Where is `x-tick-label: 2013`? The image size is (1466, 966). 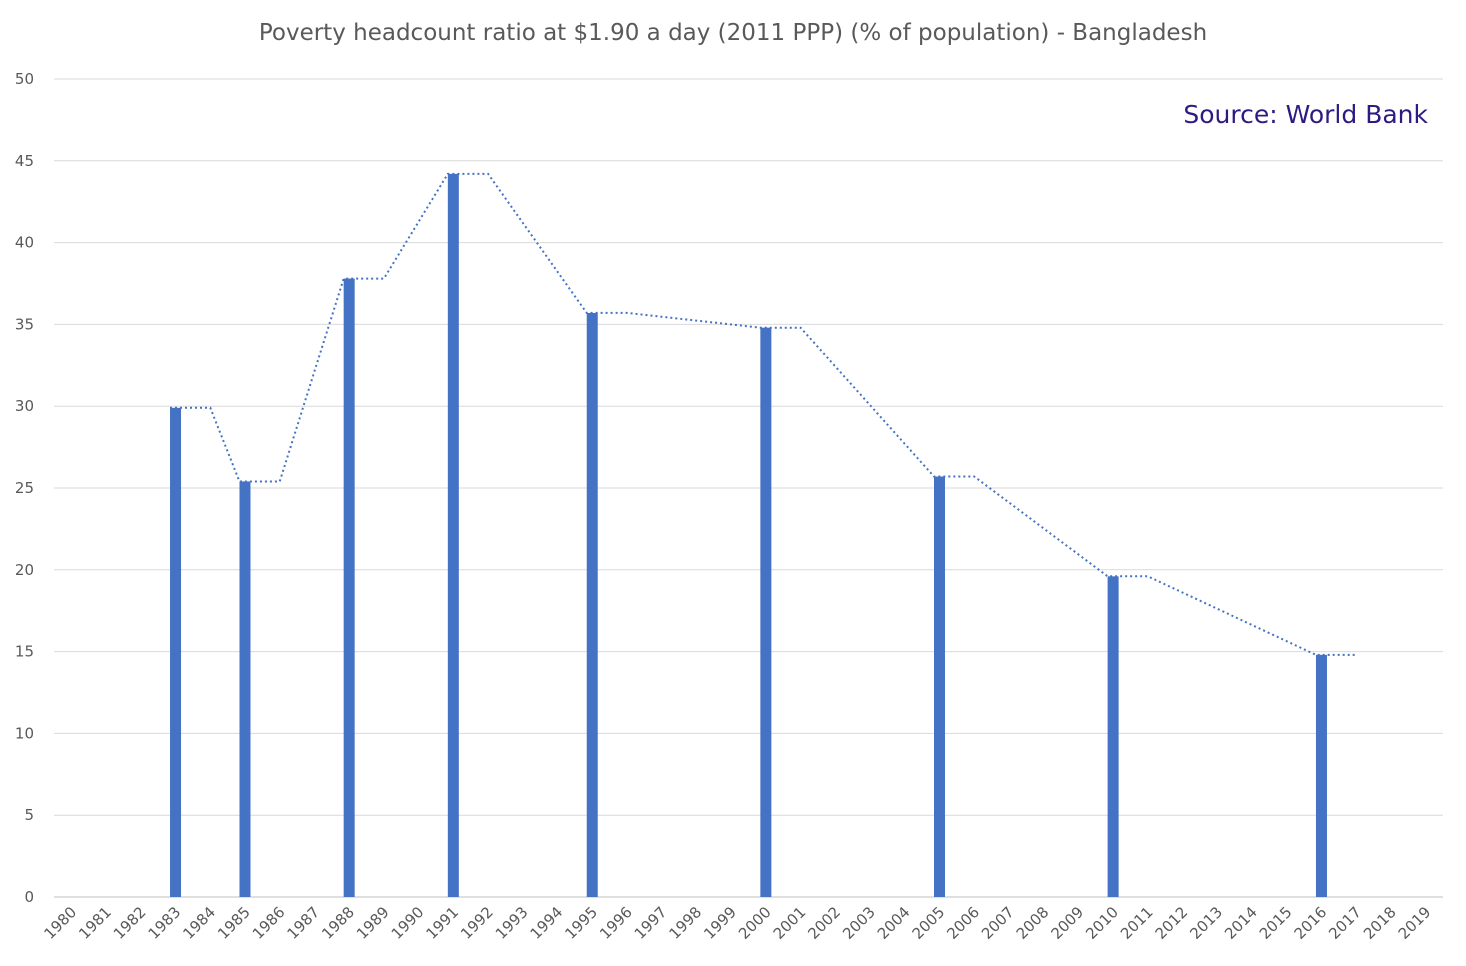 x-tick-label: 2013 is located at coordinates (1206, 923).